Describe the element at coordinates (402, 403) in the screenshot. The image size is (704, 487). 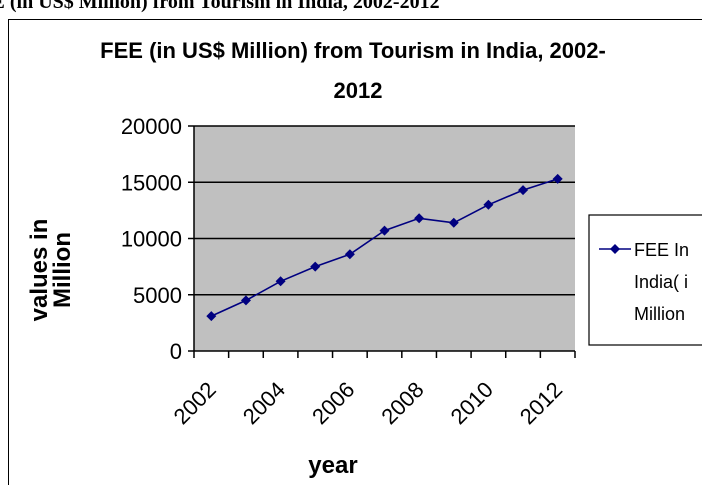
I see `x-tick-label: 2008` at that location.